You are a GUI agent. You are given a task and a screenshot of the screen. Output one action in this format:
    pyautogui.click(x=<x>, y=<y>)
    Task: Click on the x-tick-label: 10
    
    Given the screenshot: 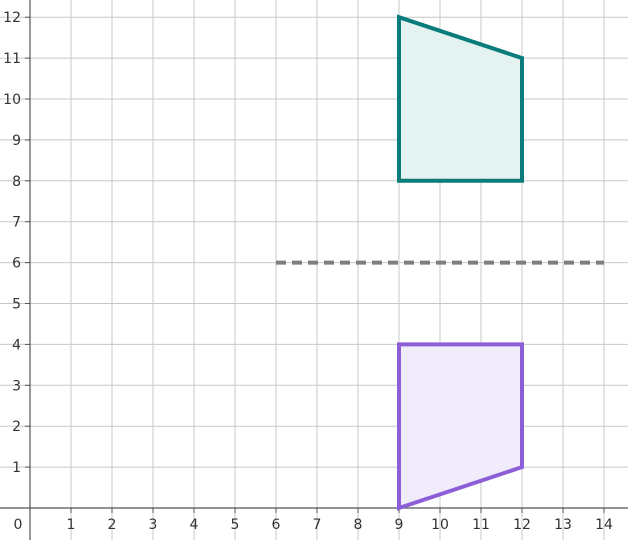 What is the action you would take?
    pyautogui.click(x=440, y=525)
    